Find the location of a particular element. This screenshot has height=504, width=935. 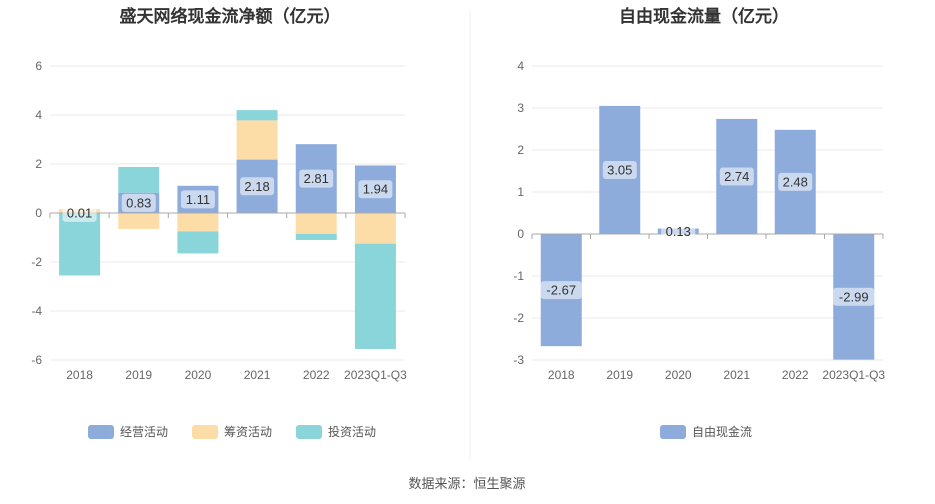

data-label: 0.13 is located at coordinates (678, 231).